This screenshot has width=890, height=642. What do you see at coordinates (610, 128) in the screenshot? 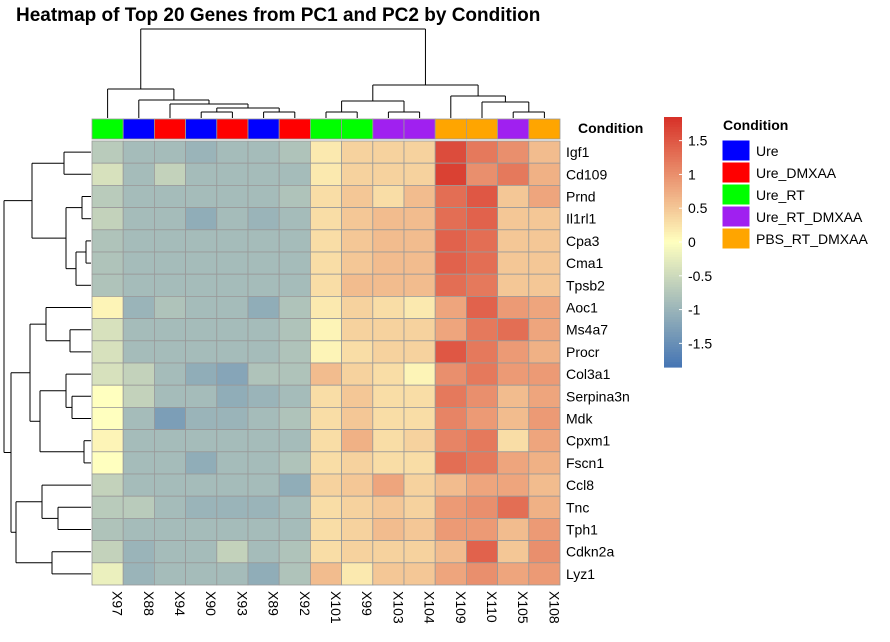
I see `annotation-header: Condition` at bounding box center [610, 128].